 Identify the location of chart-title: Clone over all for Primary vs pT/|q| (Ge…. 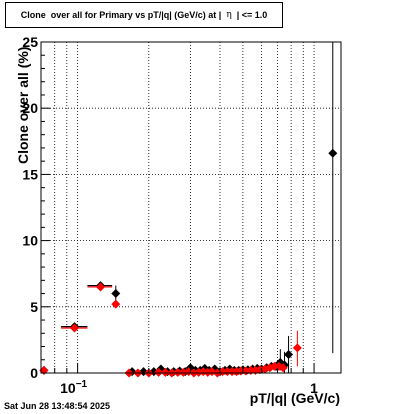
(144, 15).